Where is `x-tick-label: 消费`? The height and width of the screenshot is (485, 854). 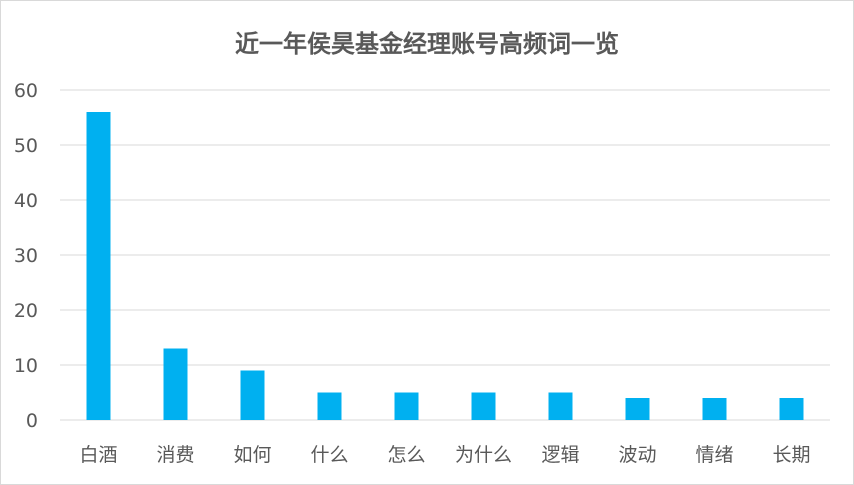
x-tick-label: 消费 is located at coordinates (175, 455).